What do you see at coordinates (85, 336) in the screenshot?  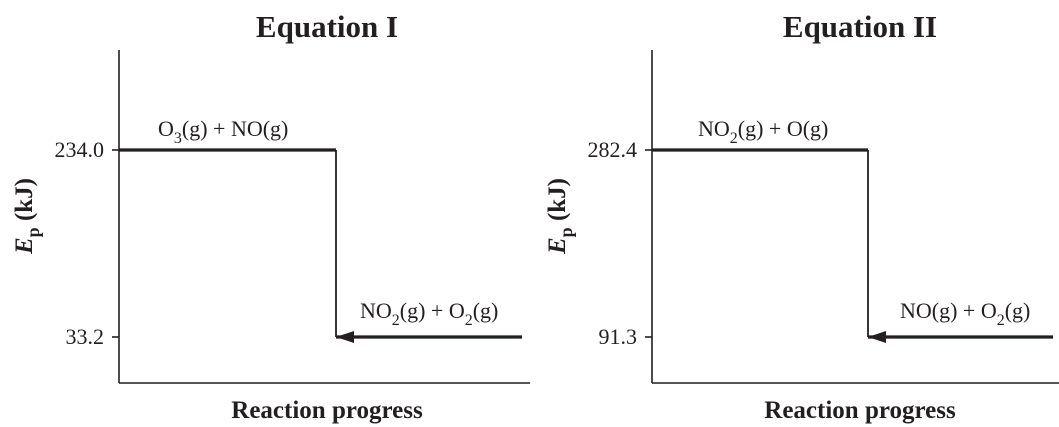 I see `y-tick-label-products: 33.2` at bounding box center [85, 336].